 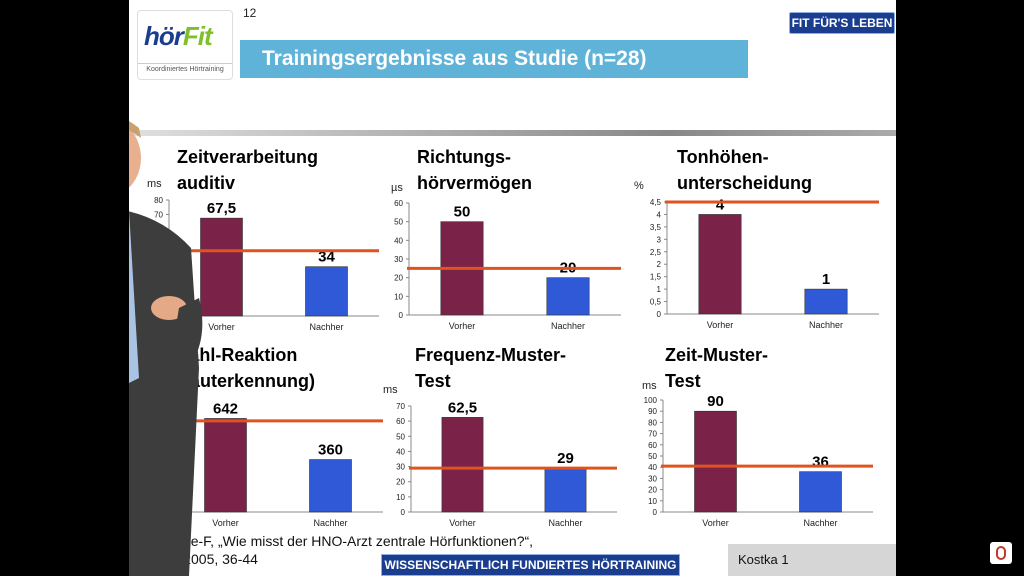 I want to click on chart-3-ytick-label: 3,5, so click(x=656, y=227).